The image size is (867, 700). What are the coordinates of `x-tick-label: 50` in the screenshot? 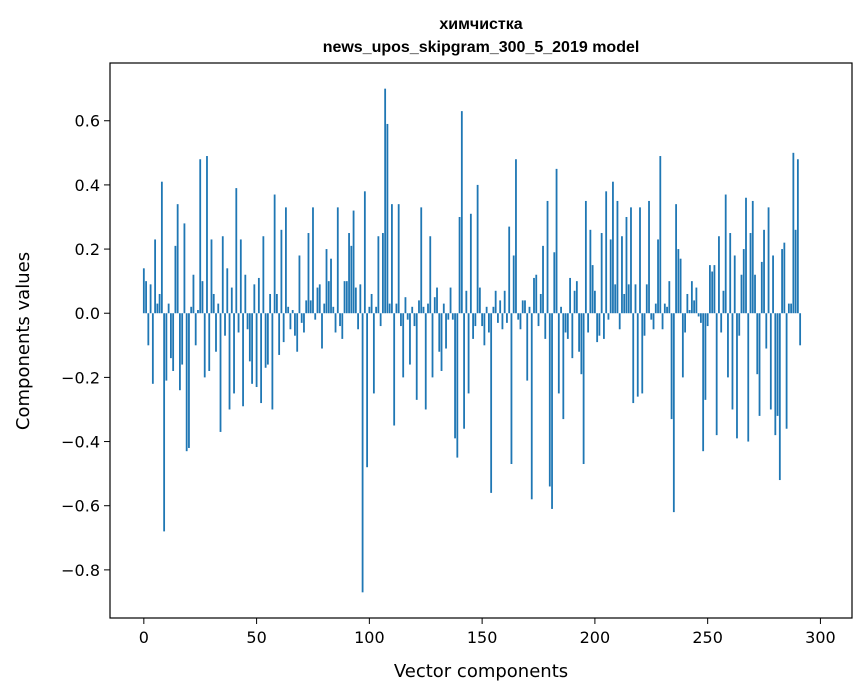 It's located at (256, 637).